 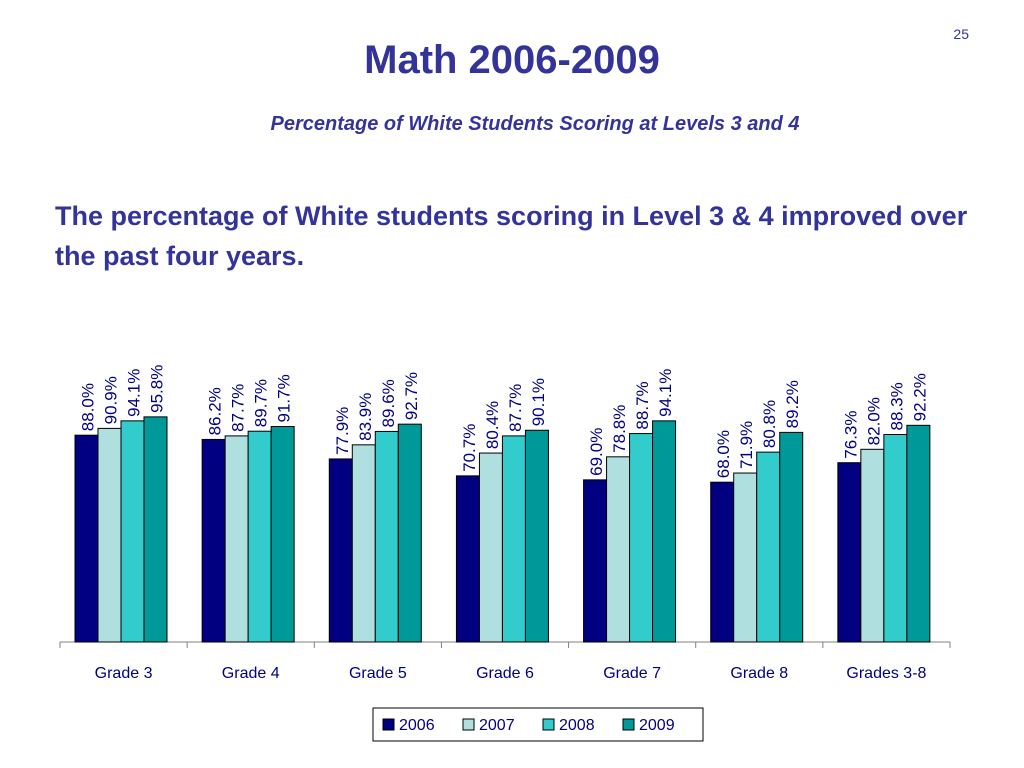 I want to click on legend-label: 2008, so click(x=577, y=725).